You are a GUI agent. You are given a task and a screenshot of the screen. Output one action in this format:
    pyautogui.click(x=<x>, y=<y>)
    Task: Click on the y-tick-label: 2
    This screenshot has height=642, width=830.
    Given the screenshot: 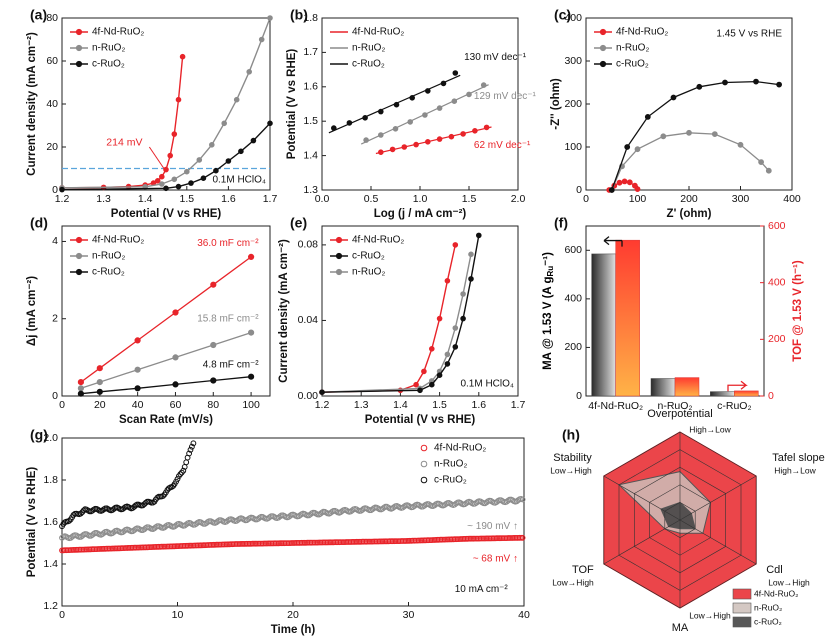 What is the action you would take?
    pyautogui.click(x=55, y=319)
    